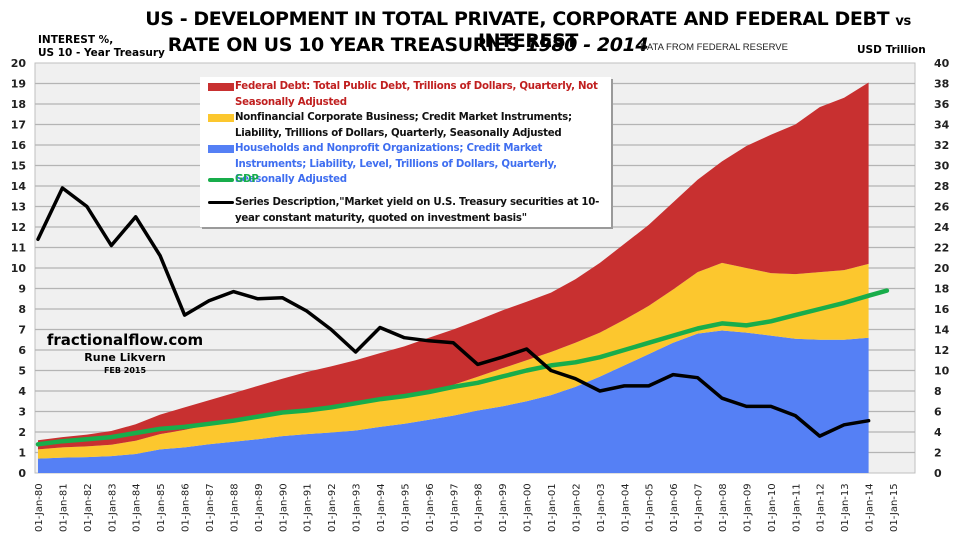 This screenshot has height=540, width=960. What do you see at coordinates (714, 47) in the screenshot?
I see `source-note: DATA FROM FEDERAL RESERVE` at bounding box center [714, 47].